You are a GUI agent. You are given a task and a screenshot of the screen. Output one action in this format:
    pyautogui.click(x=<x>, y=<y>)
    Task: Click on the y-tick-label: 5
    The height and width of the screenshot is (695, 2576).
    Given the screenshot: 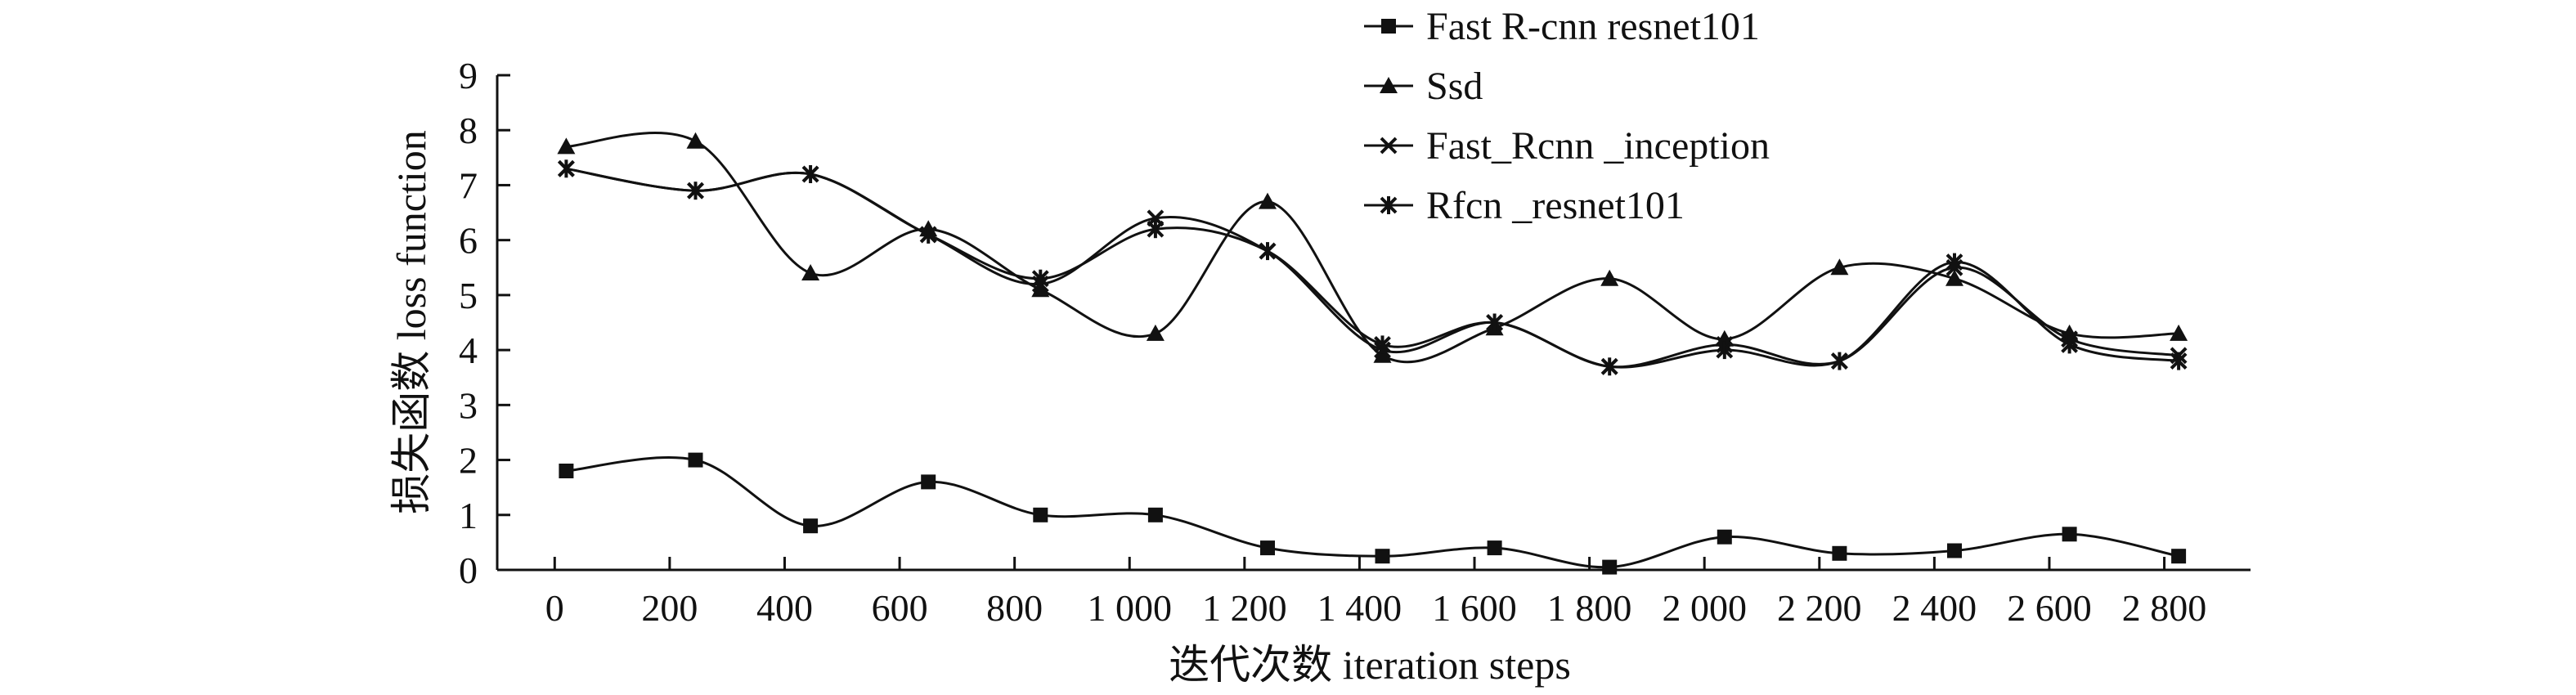 What is the action you would take?
    pyautogui.click(x=468, y=295)
    